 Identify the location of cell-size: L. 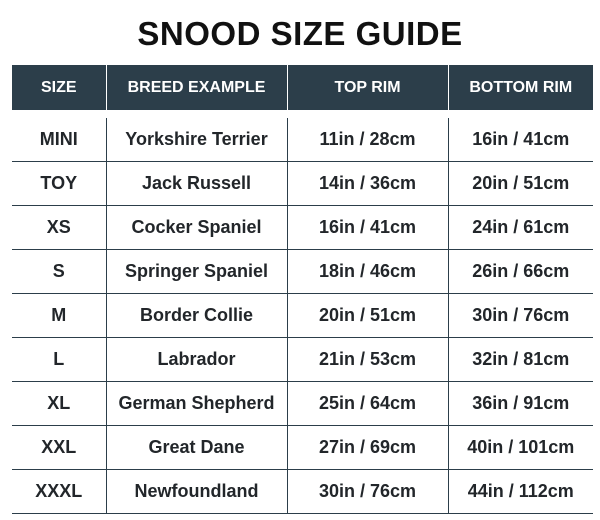
(59, 359).